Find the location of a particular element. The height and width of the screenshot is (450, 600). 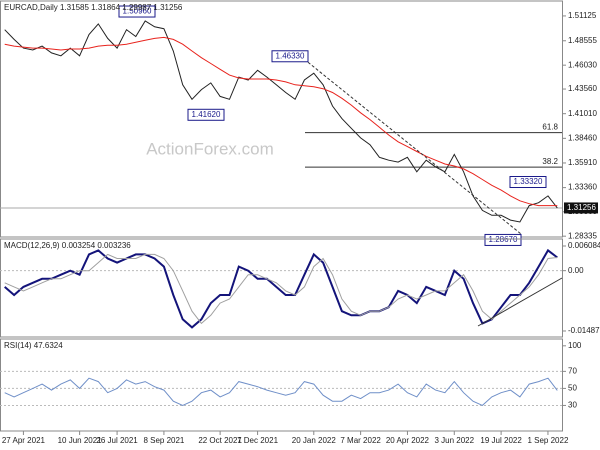

x-tick-label: 1 Sep 2022 is located at coordinates (547, 440).